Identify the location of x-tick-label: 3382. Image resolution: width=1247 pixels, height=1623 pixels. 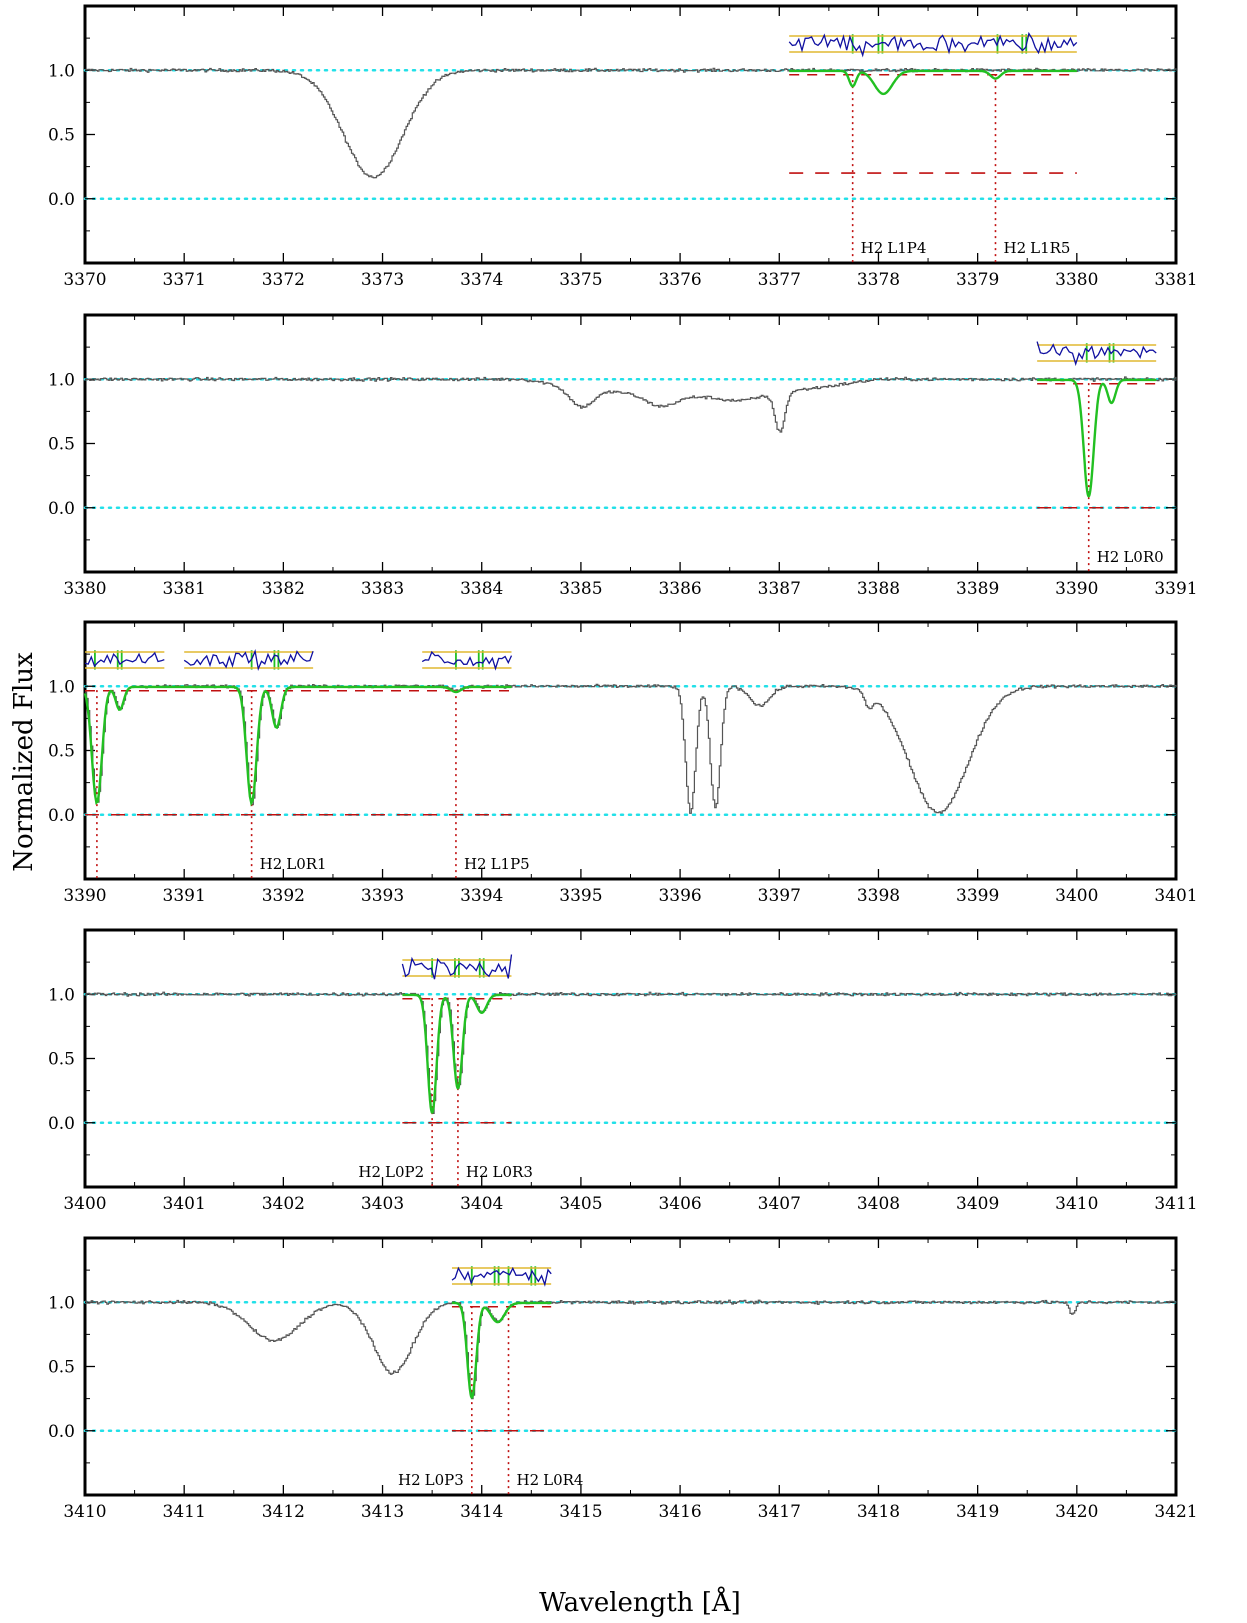
(283, 589).